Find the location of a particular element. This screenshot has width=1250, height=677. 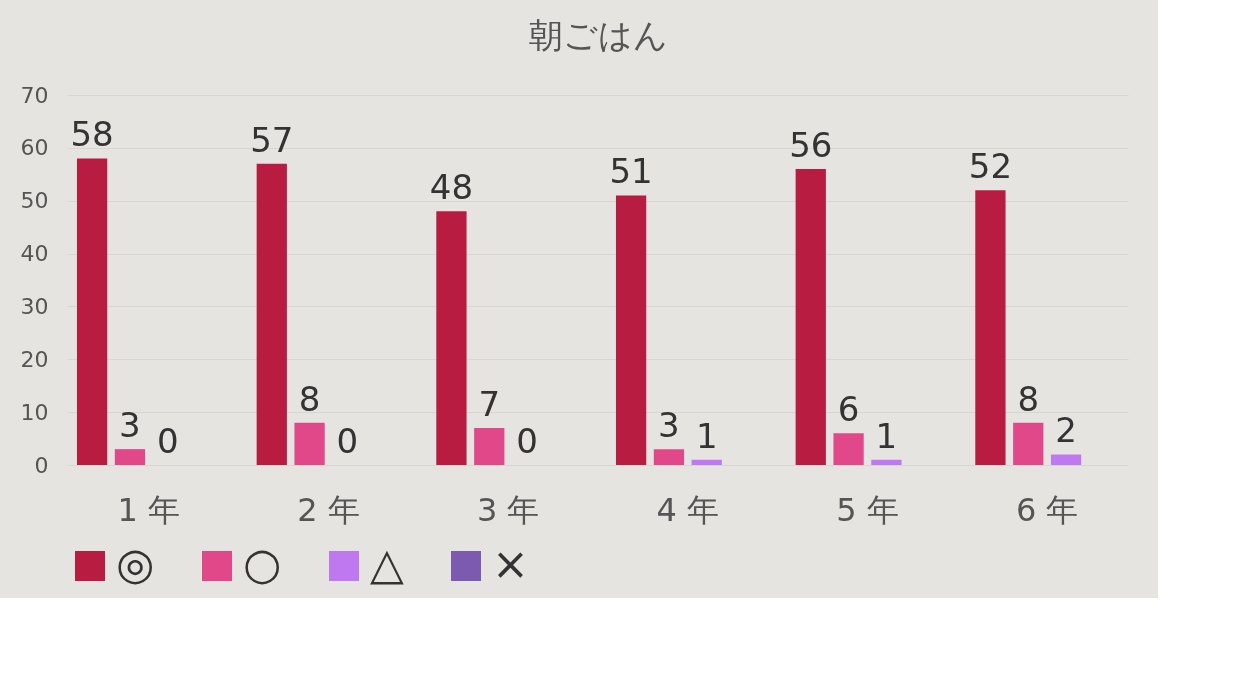

legend-label: ○ is located at coordinates (262, 563).